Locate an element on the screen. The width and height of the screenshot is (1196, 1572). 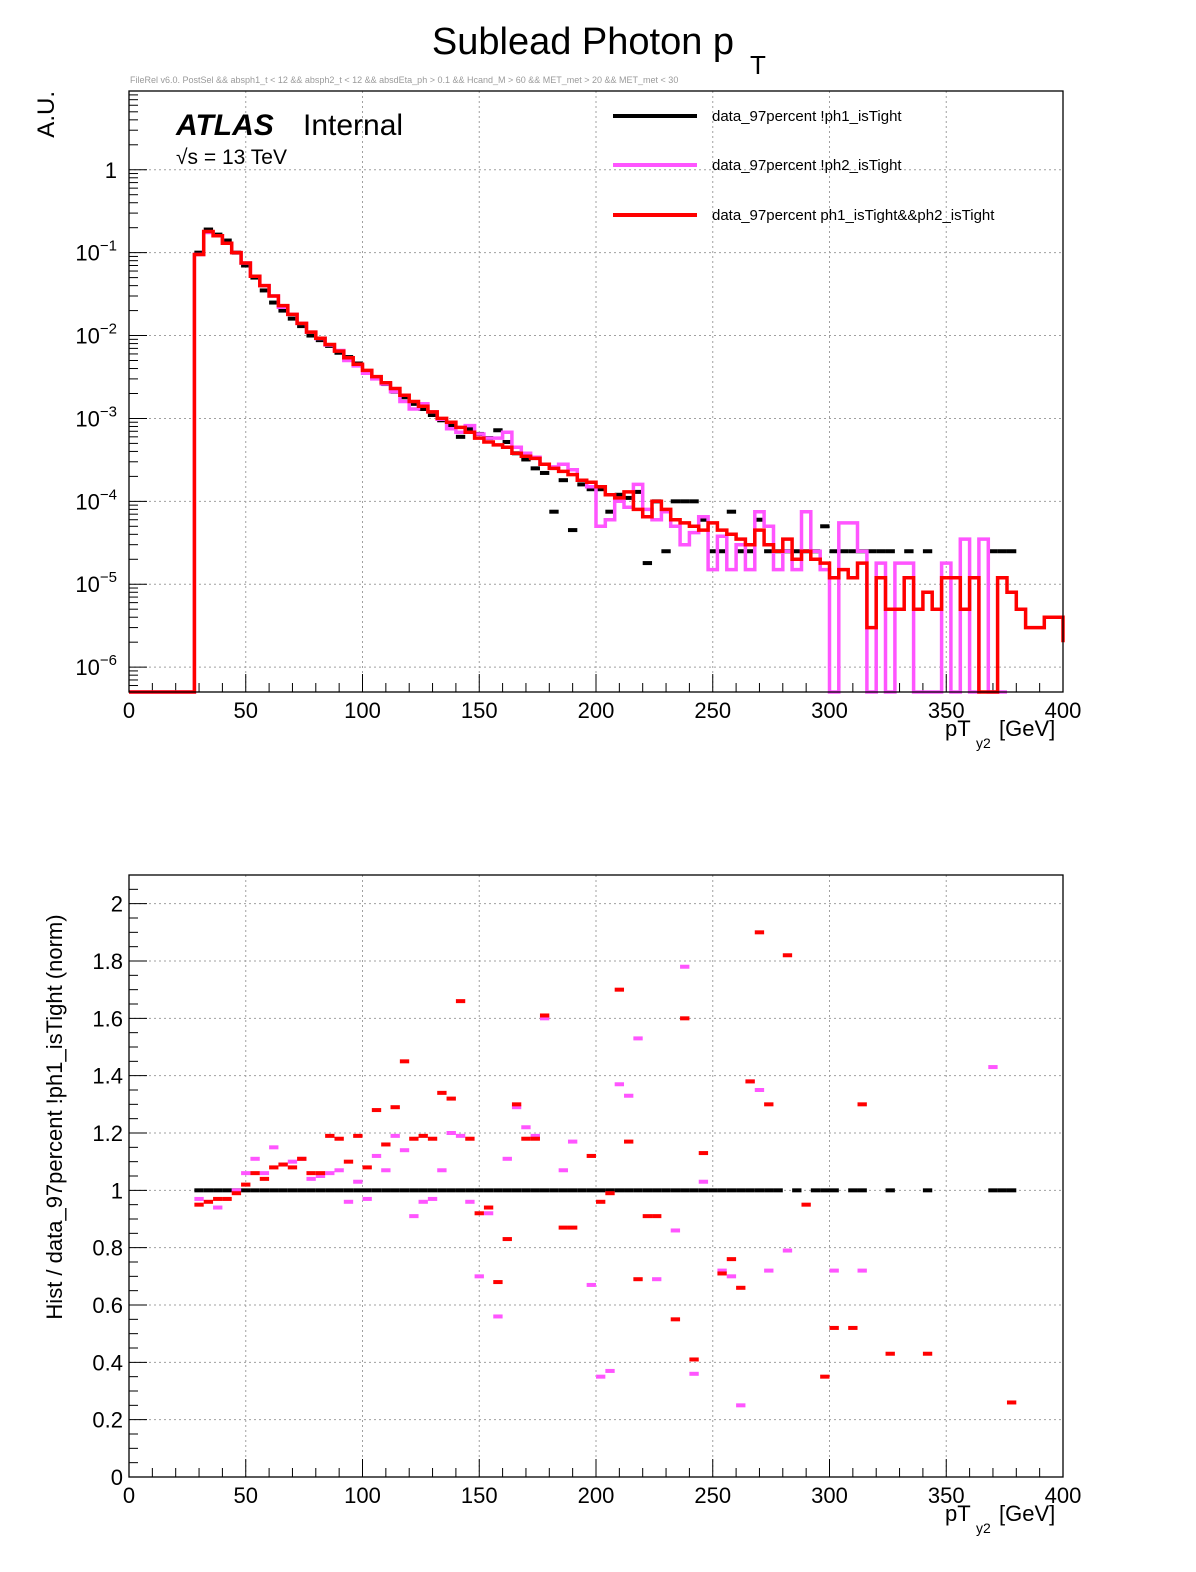
top-y-tick-label: 1 is located at coordinates (111, 170).